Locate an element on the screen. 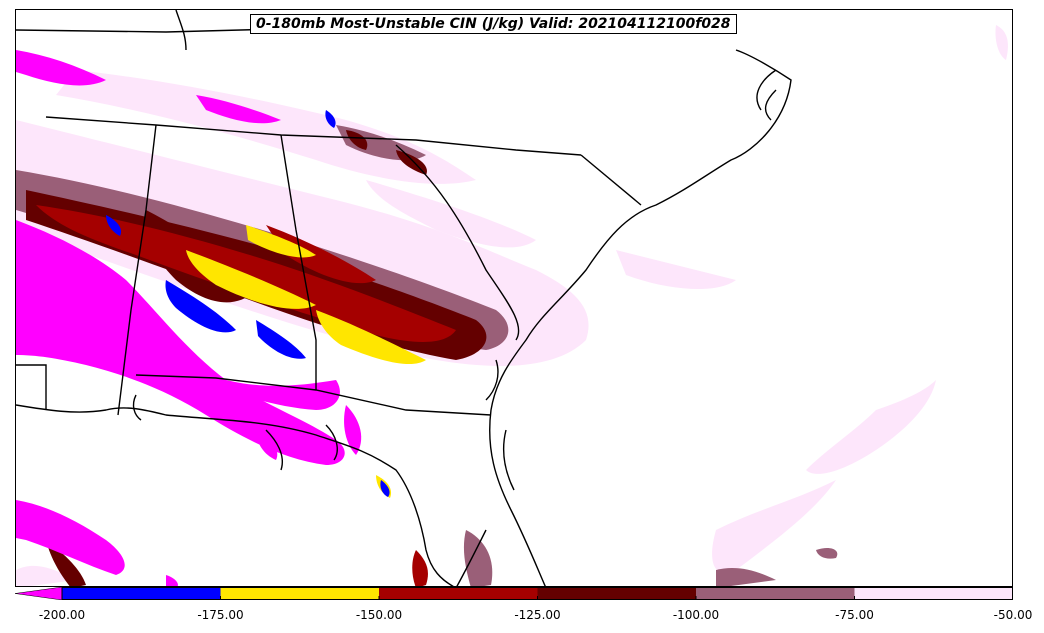  colorbar-tick-label: -150.00 is located at coordinates (379, 615).